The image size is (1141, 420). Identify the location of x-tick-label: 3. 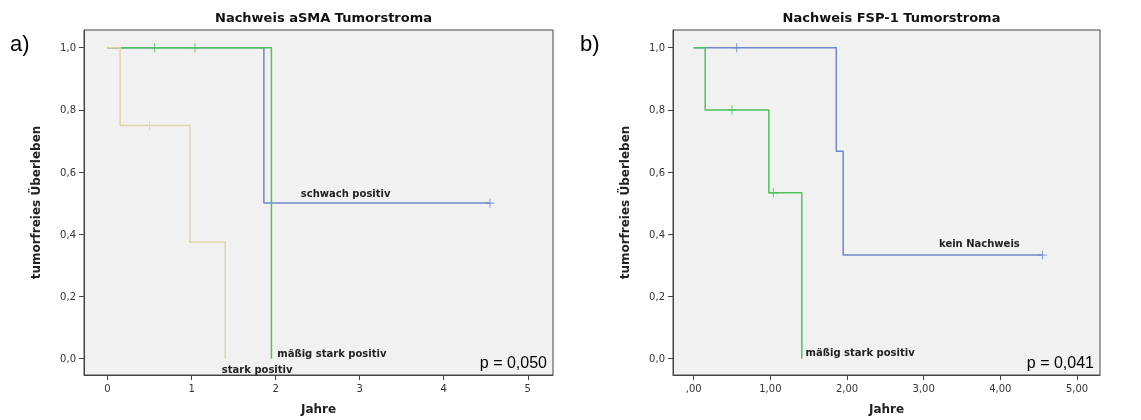
(359, 388).